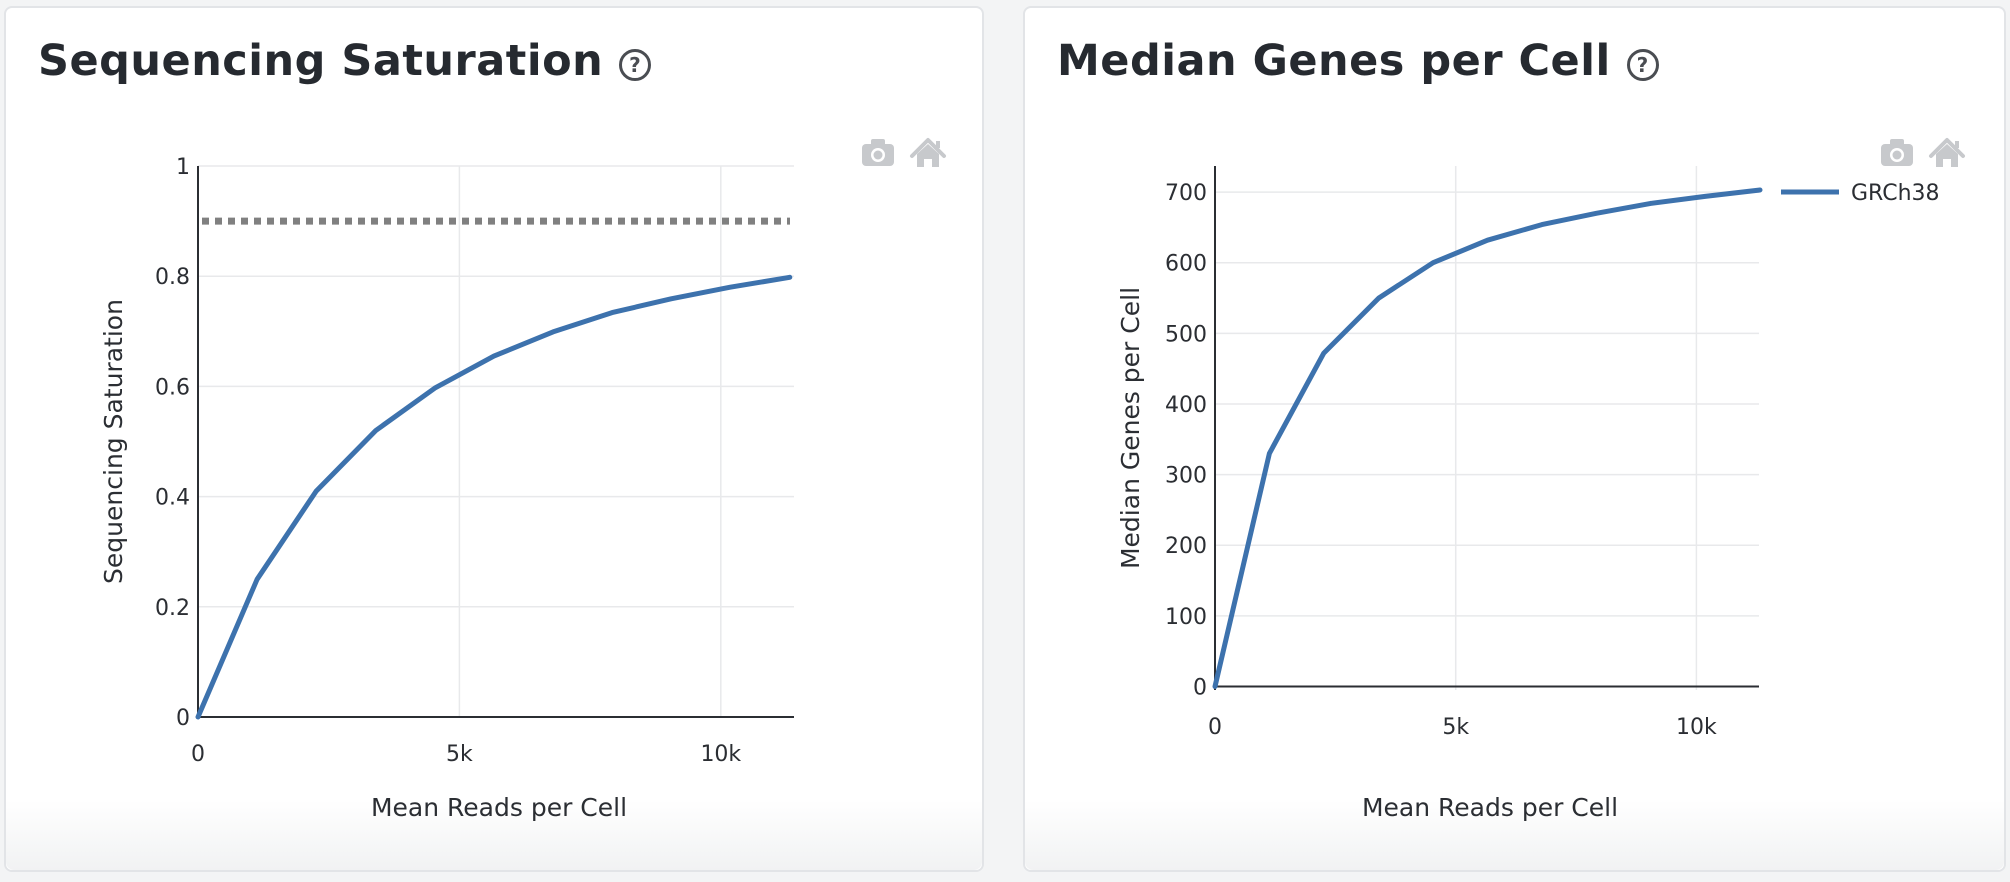 This screenshot has height=882, width=2010. I want to click on panel-title-text: Sequencing Saturation, so click(321, 61).